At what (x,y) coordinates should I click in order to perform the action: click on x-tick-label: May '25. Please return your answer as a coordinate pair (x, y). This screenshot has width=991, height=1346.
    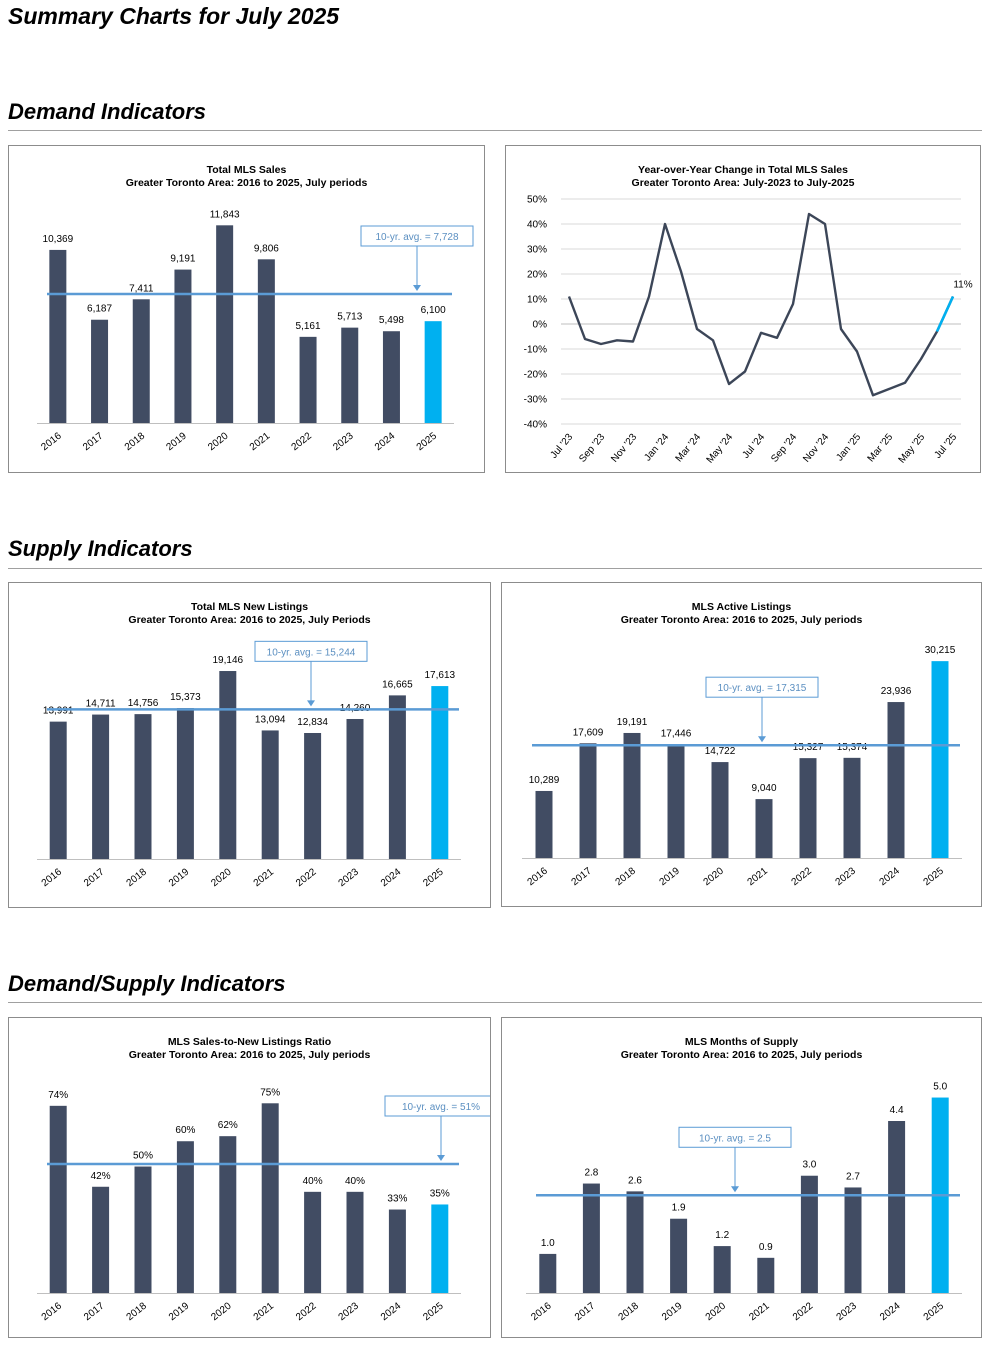
    Looking at the image, I should click on (912, 449).